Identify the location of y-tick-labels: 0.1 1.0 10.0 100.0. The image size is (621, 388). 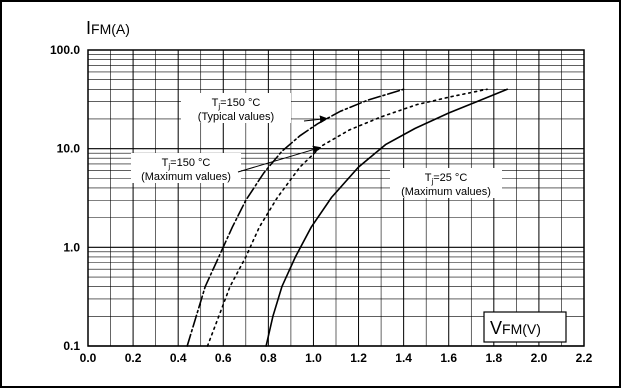
(65, 198).